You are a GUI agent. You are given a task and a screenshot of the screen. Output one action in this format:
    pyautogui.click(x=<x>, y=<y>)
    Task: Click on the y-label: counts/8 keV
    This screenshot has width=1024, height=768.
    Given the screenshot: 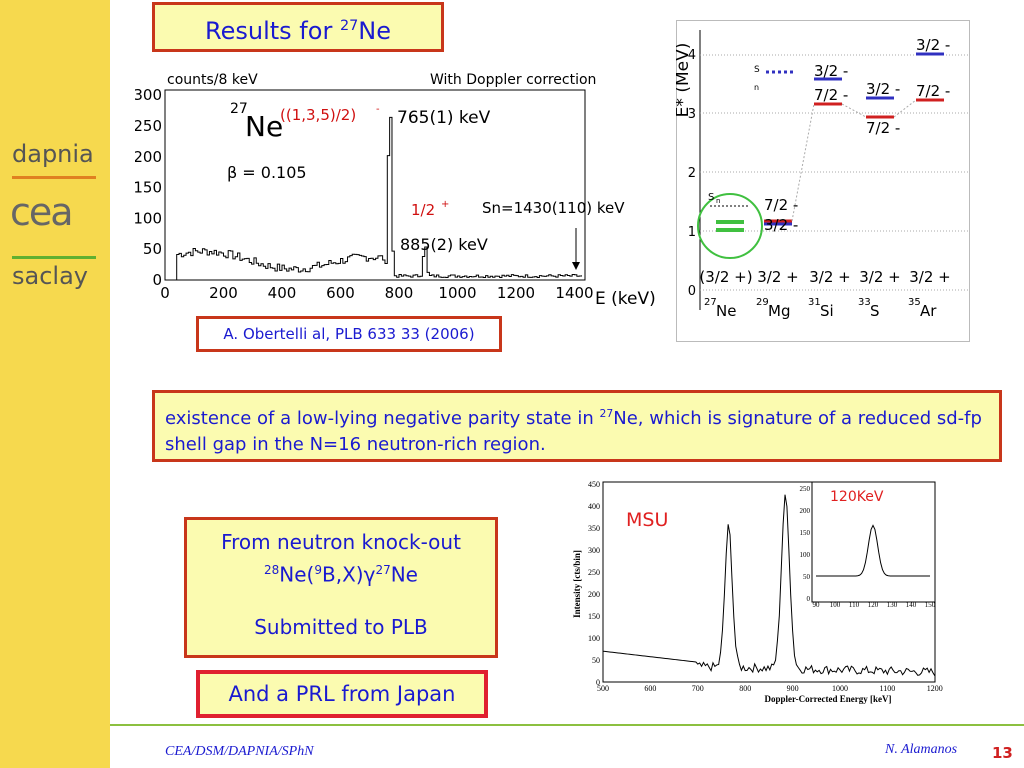 What is the action you would take?
    pyautogui.click(x=212, y=80)
    